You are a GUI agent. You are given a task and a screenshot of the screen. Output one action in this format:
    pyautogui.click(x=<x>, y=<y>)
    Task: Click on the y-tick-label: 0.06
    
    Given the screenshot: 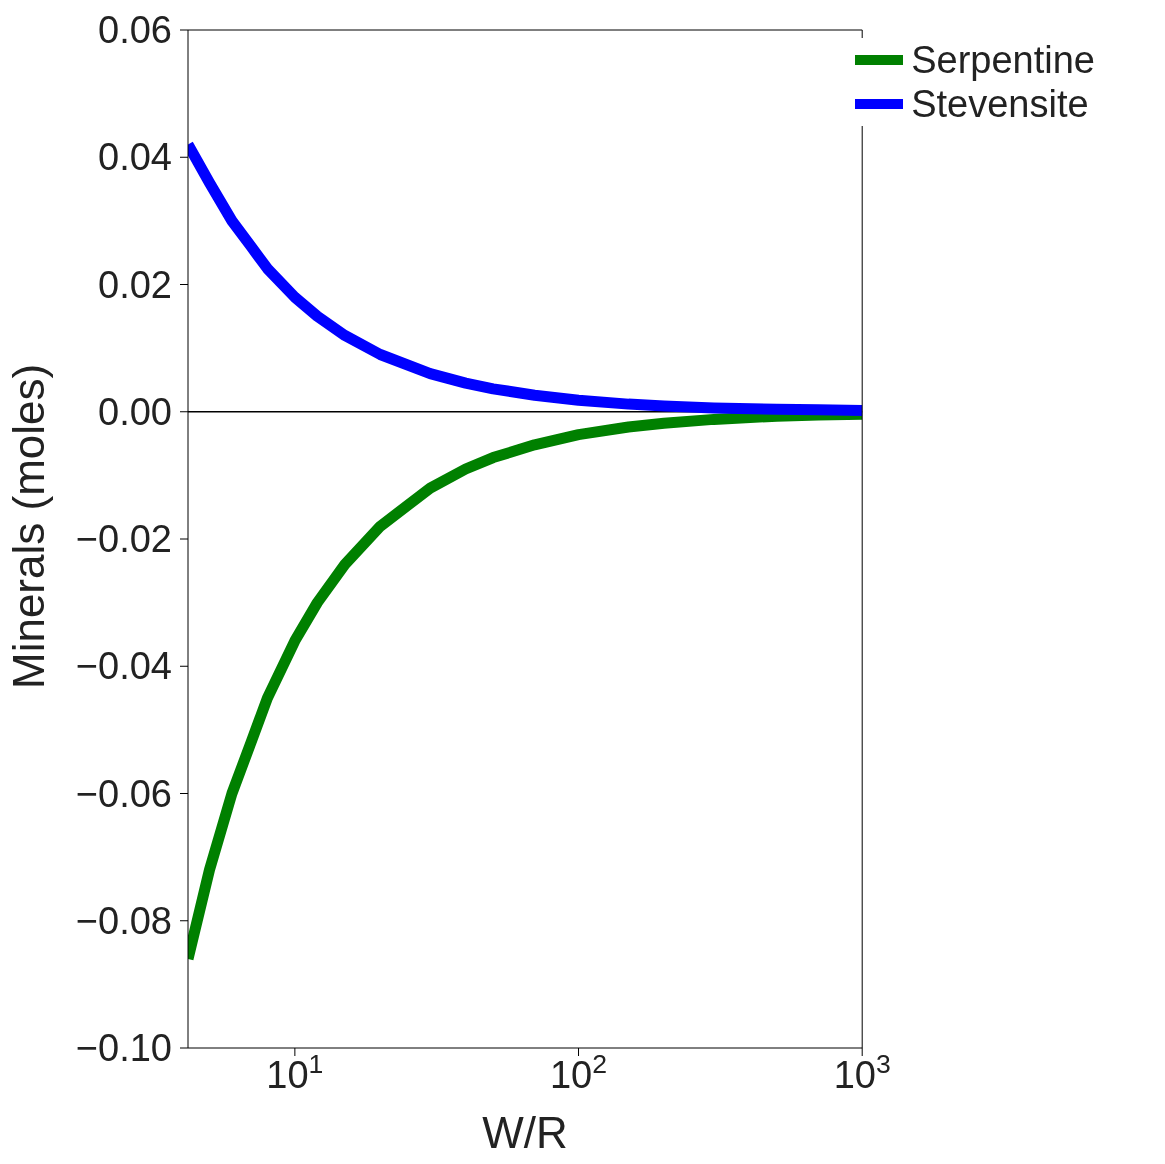 What is the action you would take?
    pyautogui.click(x=135, y=30)
    